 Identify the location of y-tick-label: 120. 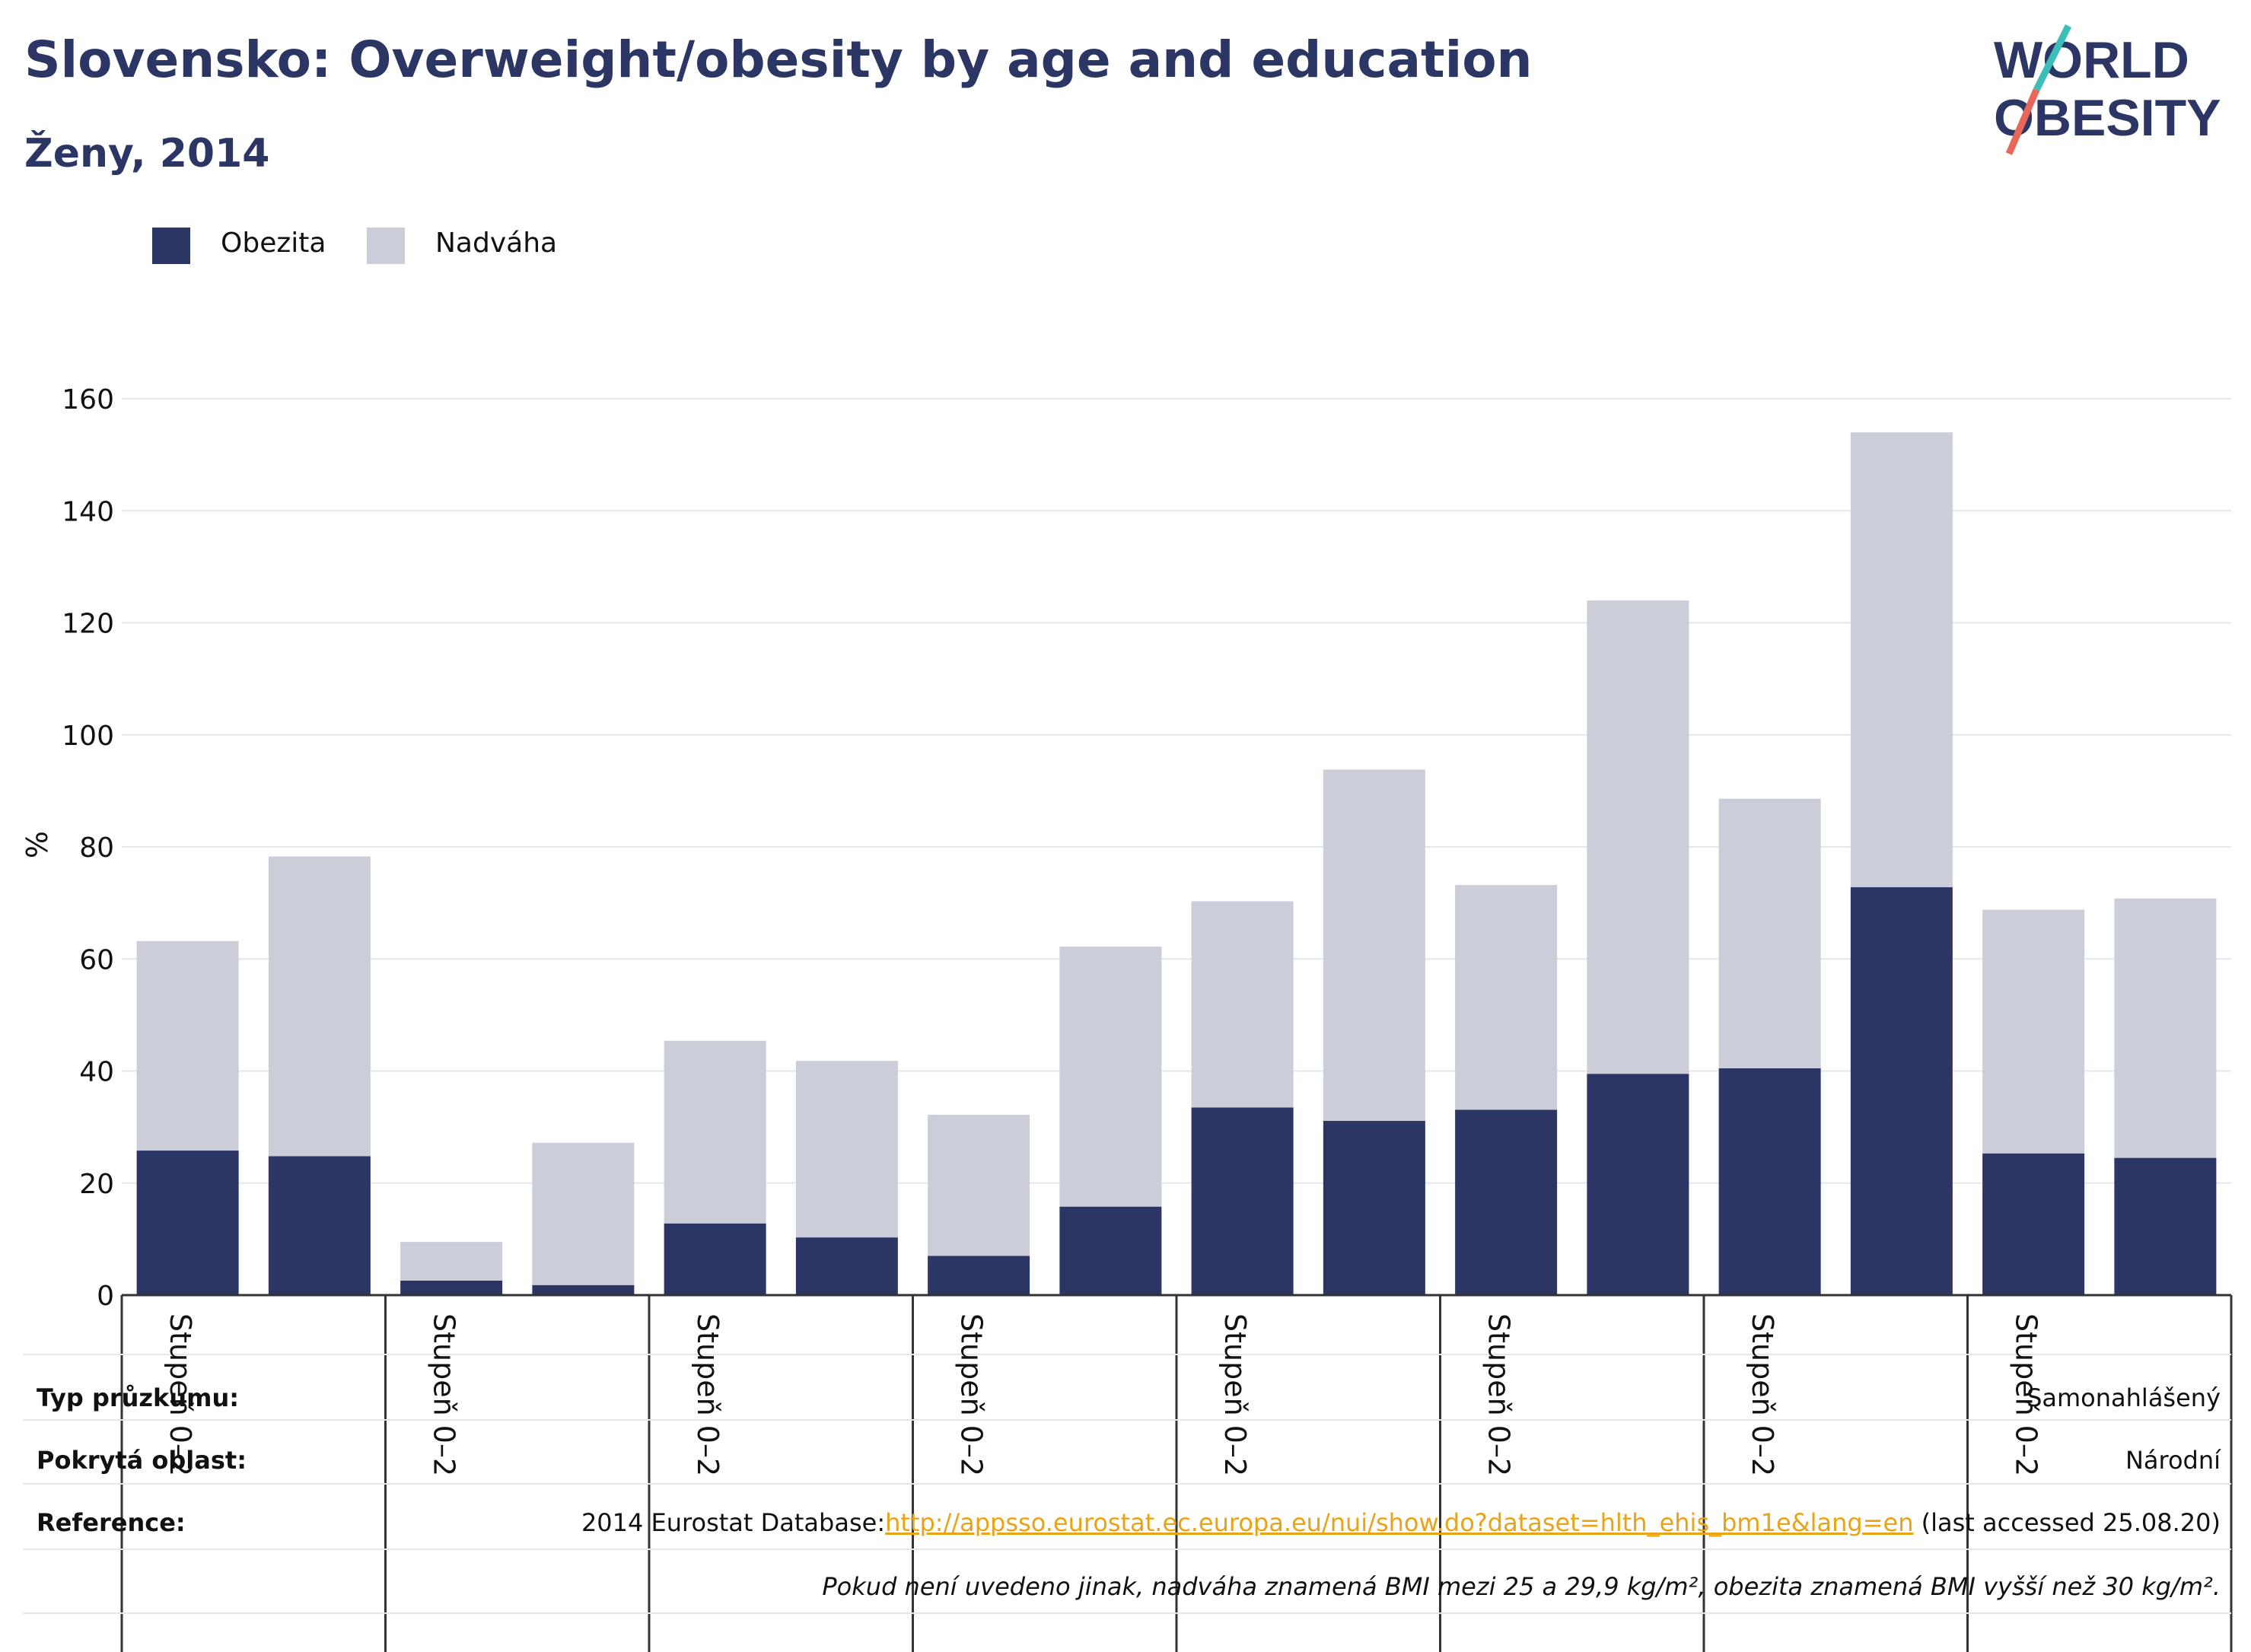
(88, 624).